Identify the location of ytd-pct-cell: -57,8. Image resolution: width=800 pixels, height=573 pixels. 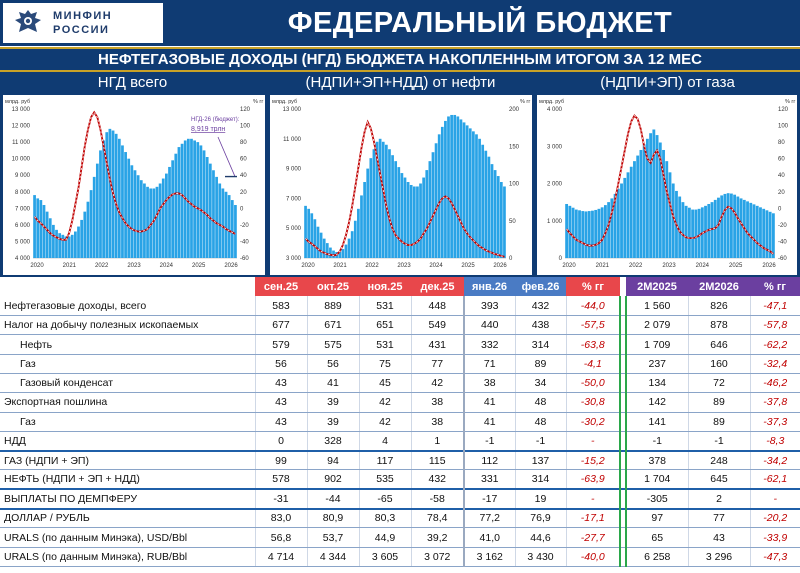
(774, 325).